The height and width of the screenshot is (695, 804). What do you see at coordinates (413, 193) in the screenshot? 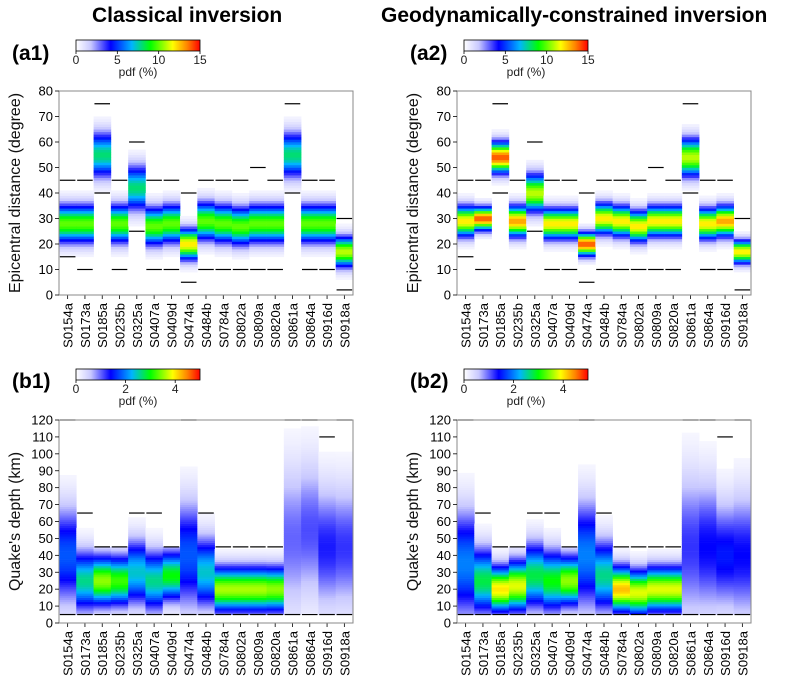
I see `y-axis-label: Epicentral distance (degree)` at bounding box center [413, 193].